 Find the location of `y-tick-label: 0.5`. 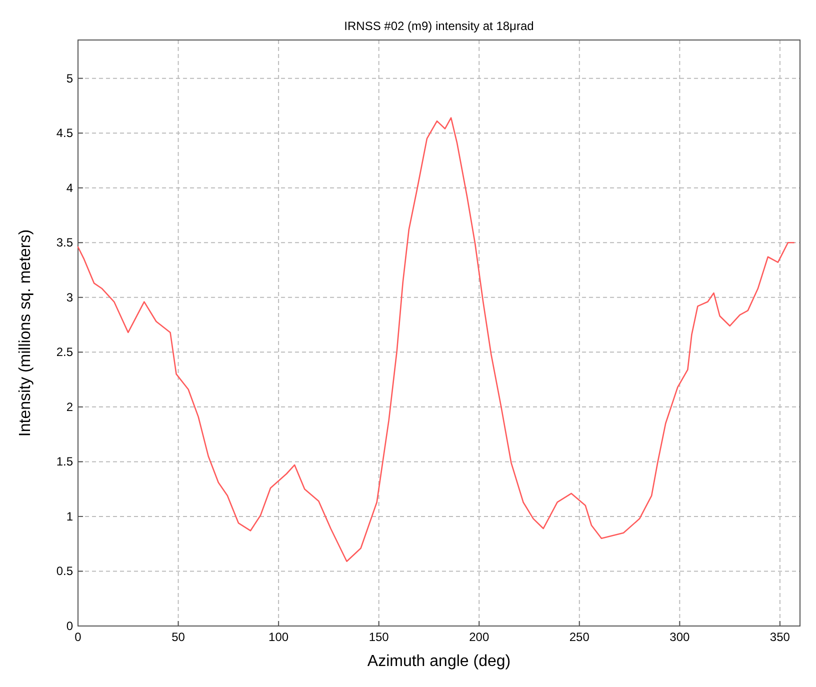

y-tick-label: 0.5 is located at coordinates (65, 571).